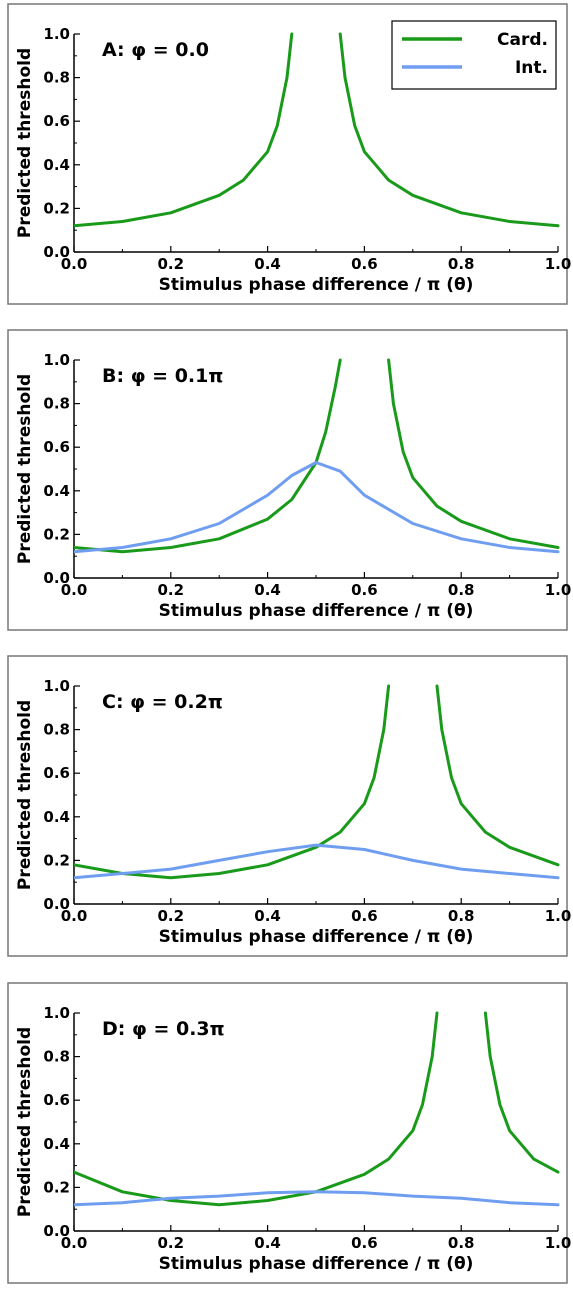 The width and height of the screenshot is (573, 1290). I want to click on panel-title: B: φ = 0.1π, so click(162, 376).